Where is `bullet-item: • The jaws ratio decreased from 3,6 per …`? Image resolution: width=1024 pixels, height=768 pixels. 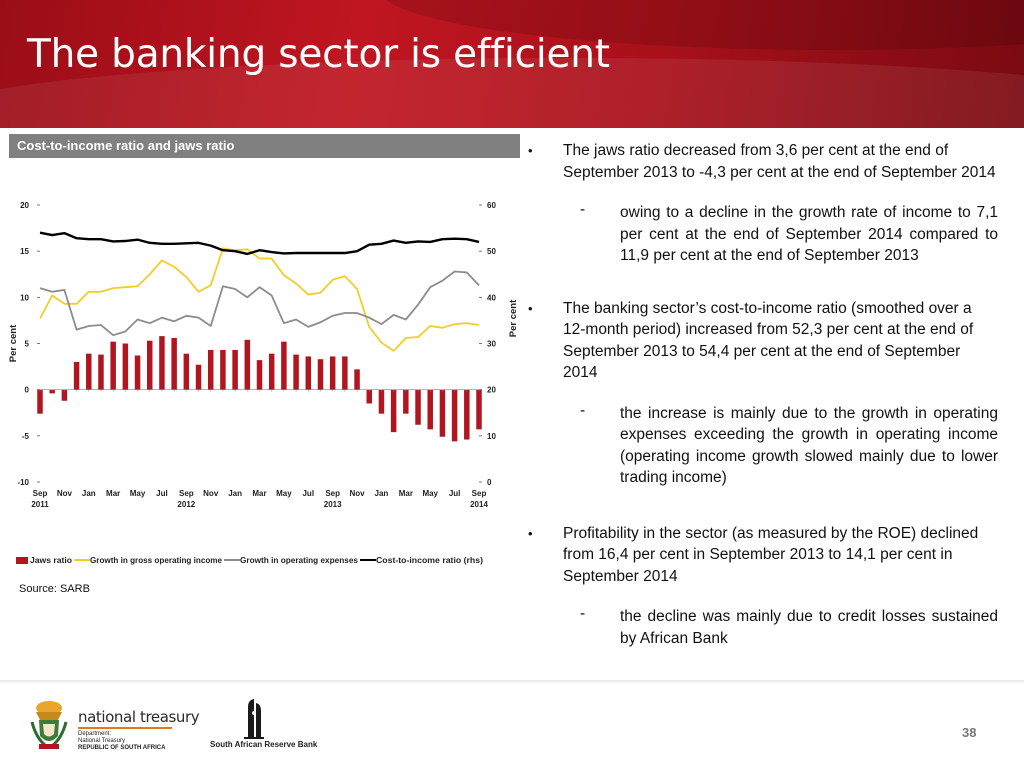 bullet-item: • The jaws ratio decreased from 3,6 per … is located at coordinates (763, 161).